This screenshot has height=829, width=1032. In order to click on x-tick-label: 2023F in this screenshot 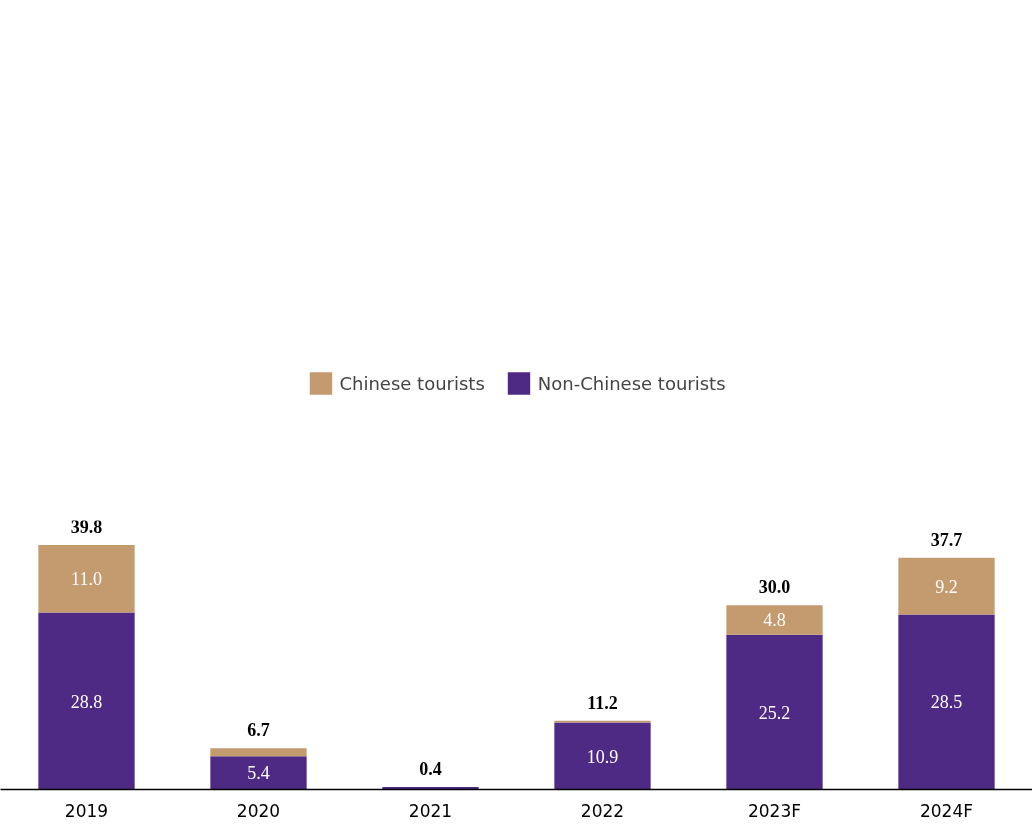, I will do `click(774, 810)`.